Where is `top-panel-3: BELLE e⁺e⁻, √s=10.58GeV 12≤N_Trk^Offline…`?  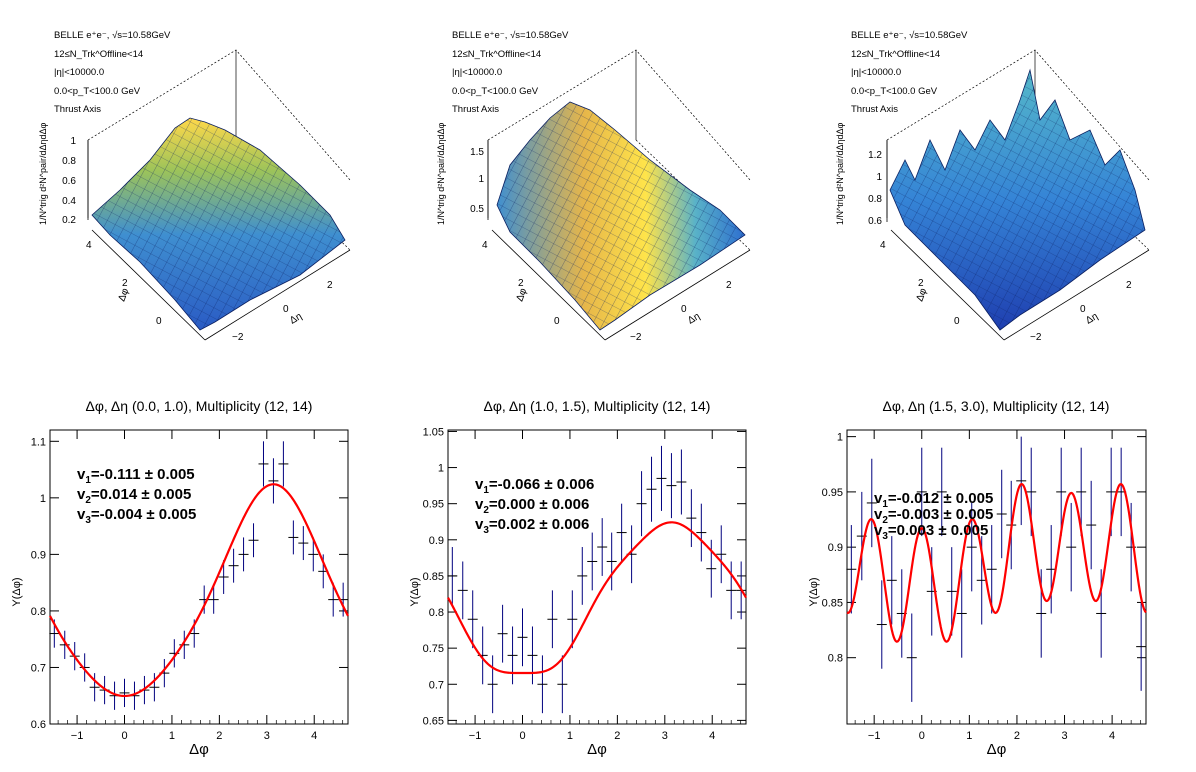 top-panel-3: BELLE e⁺e⁻, √s=10.58GeV 12≤N_Trk^Offline… is located at coordinates (992, 186).